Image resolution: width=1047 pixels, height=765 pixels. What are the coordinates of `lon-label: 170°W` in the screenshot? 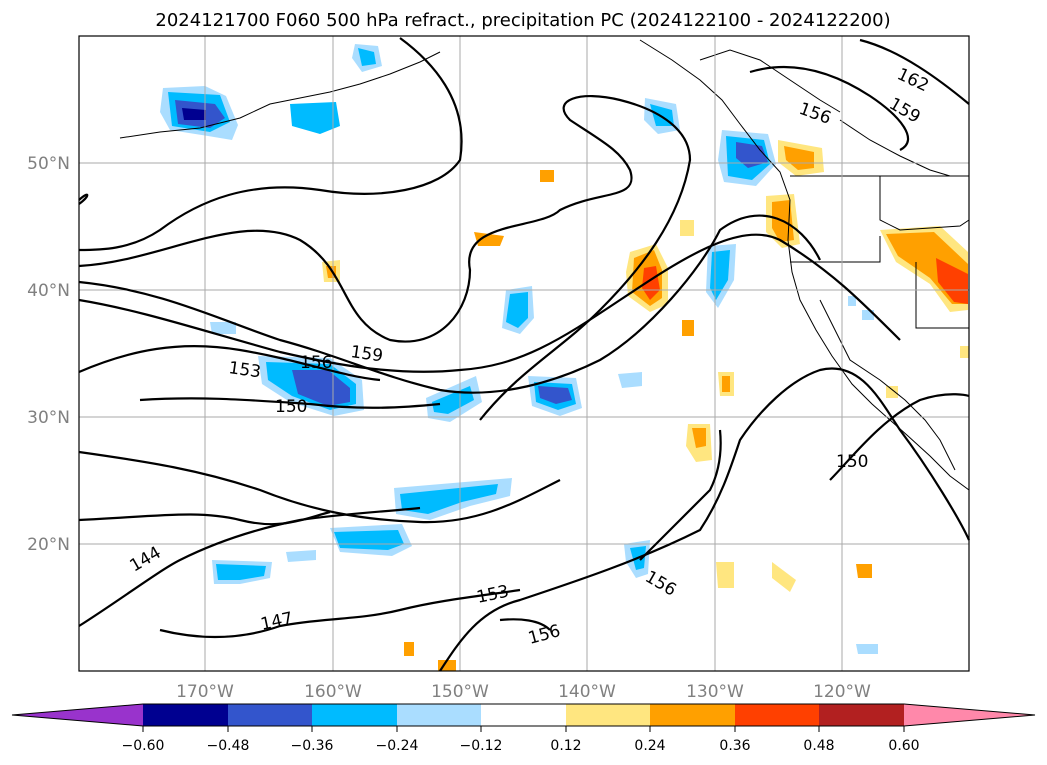 It's located at (205, 692).